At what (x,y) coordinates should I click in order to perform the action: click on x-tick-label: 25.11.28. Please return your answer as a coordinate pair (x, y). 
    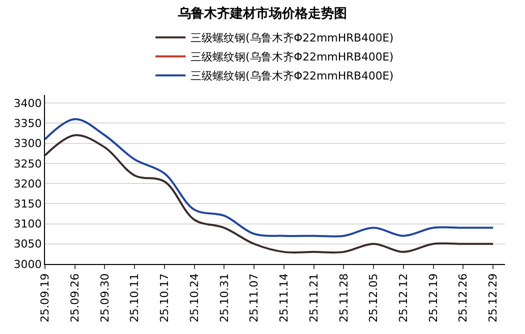
    Looking at the image, I should click on (343, 297).